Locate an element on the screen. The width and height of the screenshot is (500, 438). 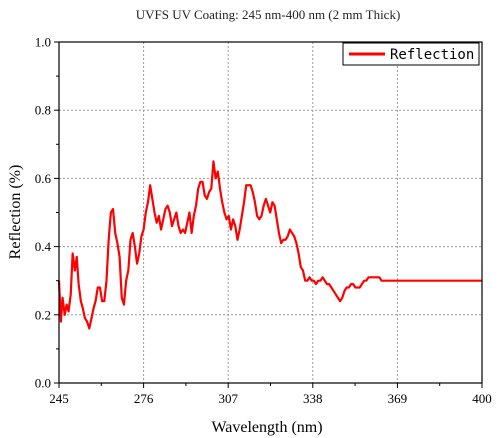
x-tick-label: 369 is located at coordinates (398, 398).